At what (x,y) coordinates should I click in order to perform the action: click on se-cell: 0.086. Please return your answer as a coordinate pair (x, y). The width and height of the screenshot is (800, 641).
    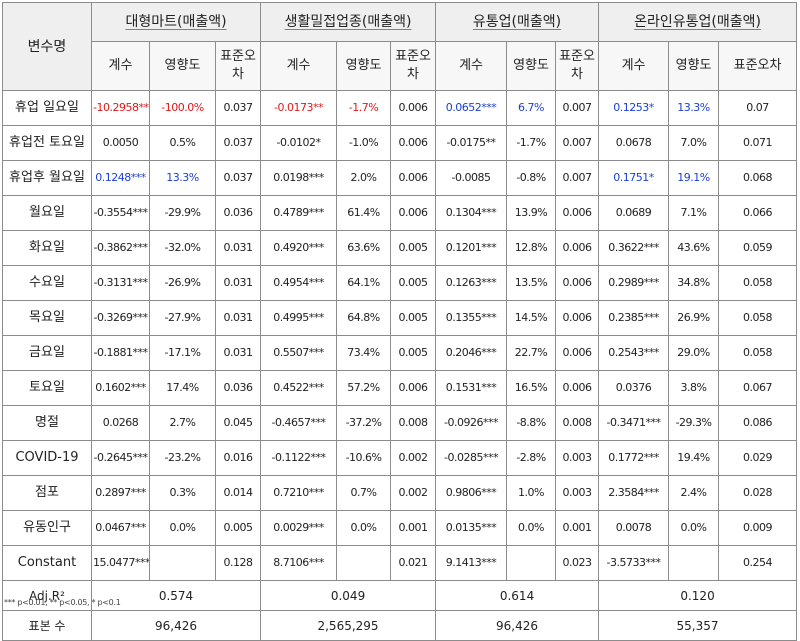
    Looking at the image, I should click on (758, 423).